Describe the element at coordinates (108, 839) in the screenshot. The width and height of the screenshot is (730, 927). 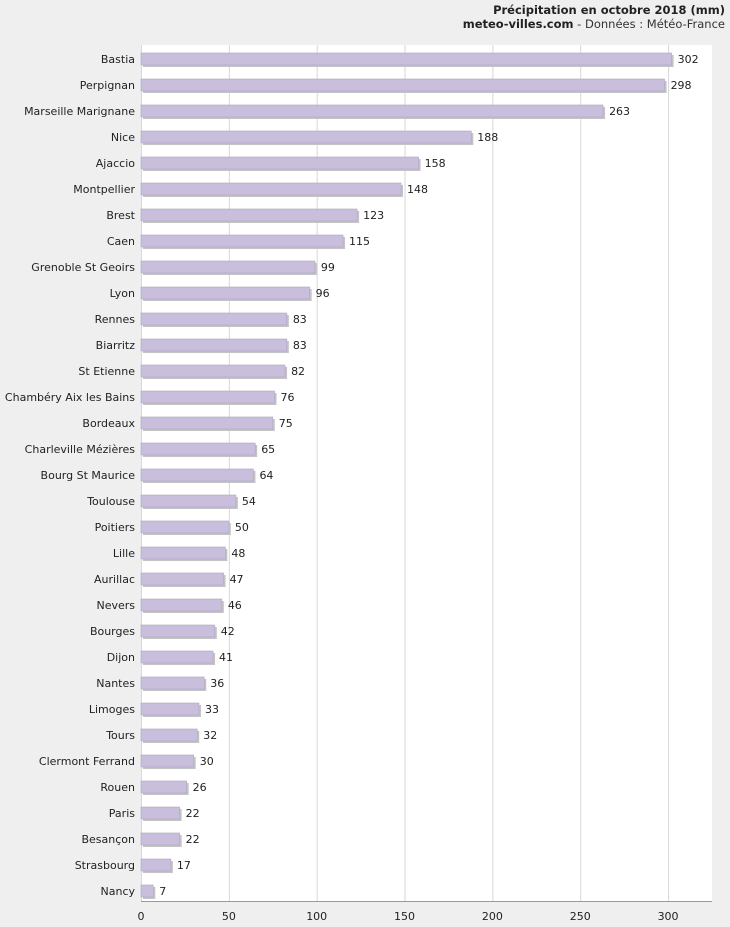
I see `category-label: Besançon` at that location.